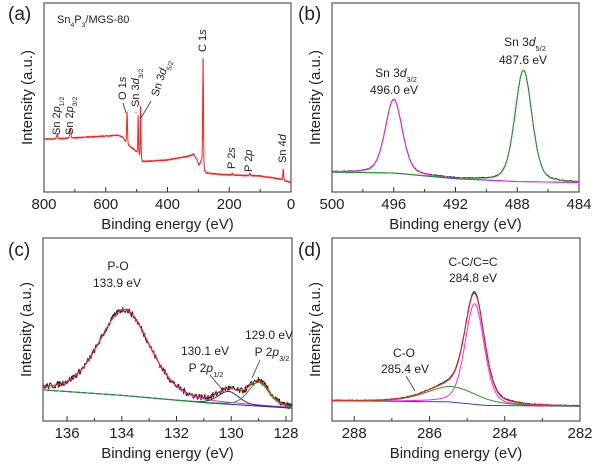  What do you see at coordinates (291, 204) in the screenshot?
I see `x-tick-label: 0` at bounding box center [291, 204].